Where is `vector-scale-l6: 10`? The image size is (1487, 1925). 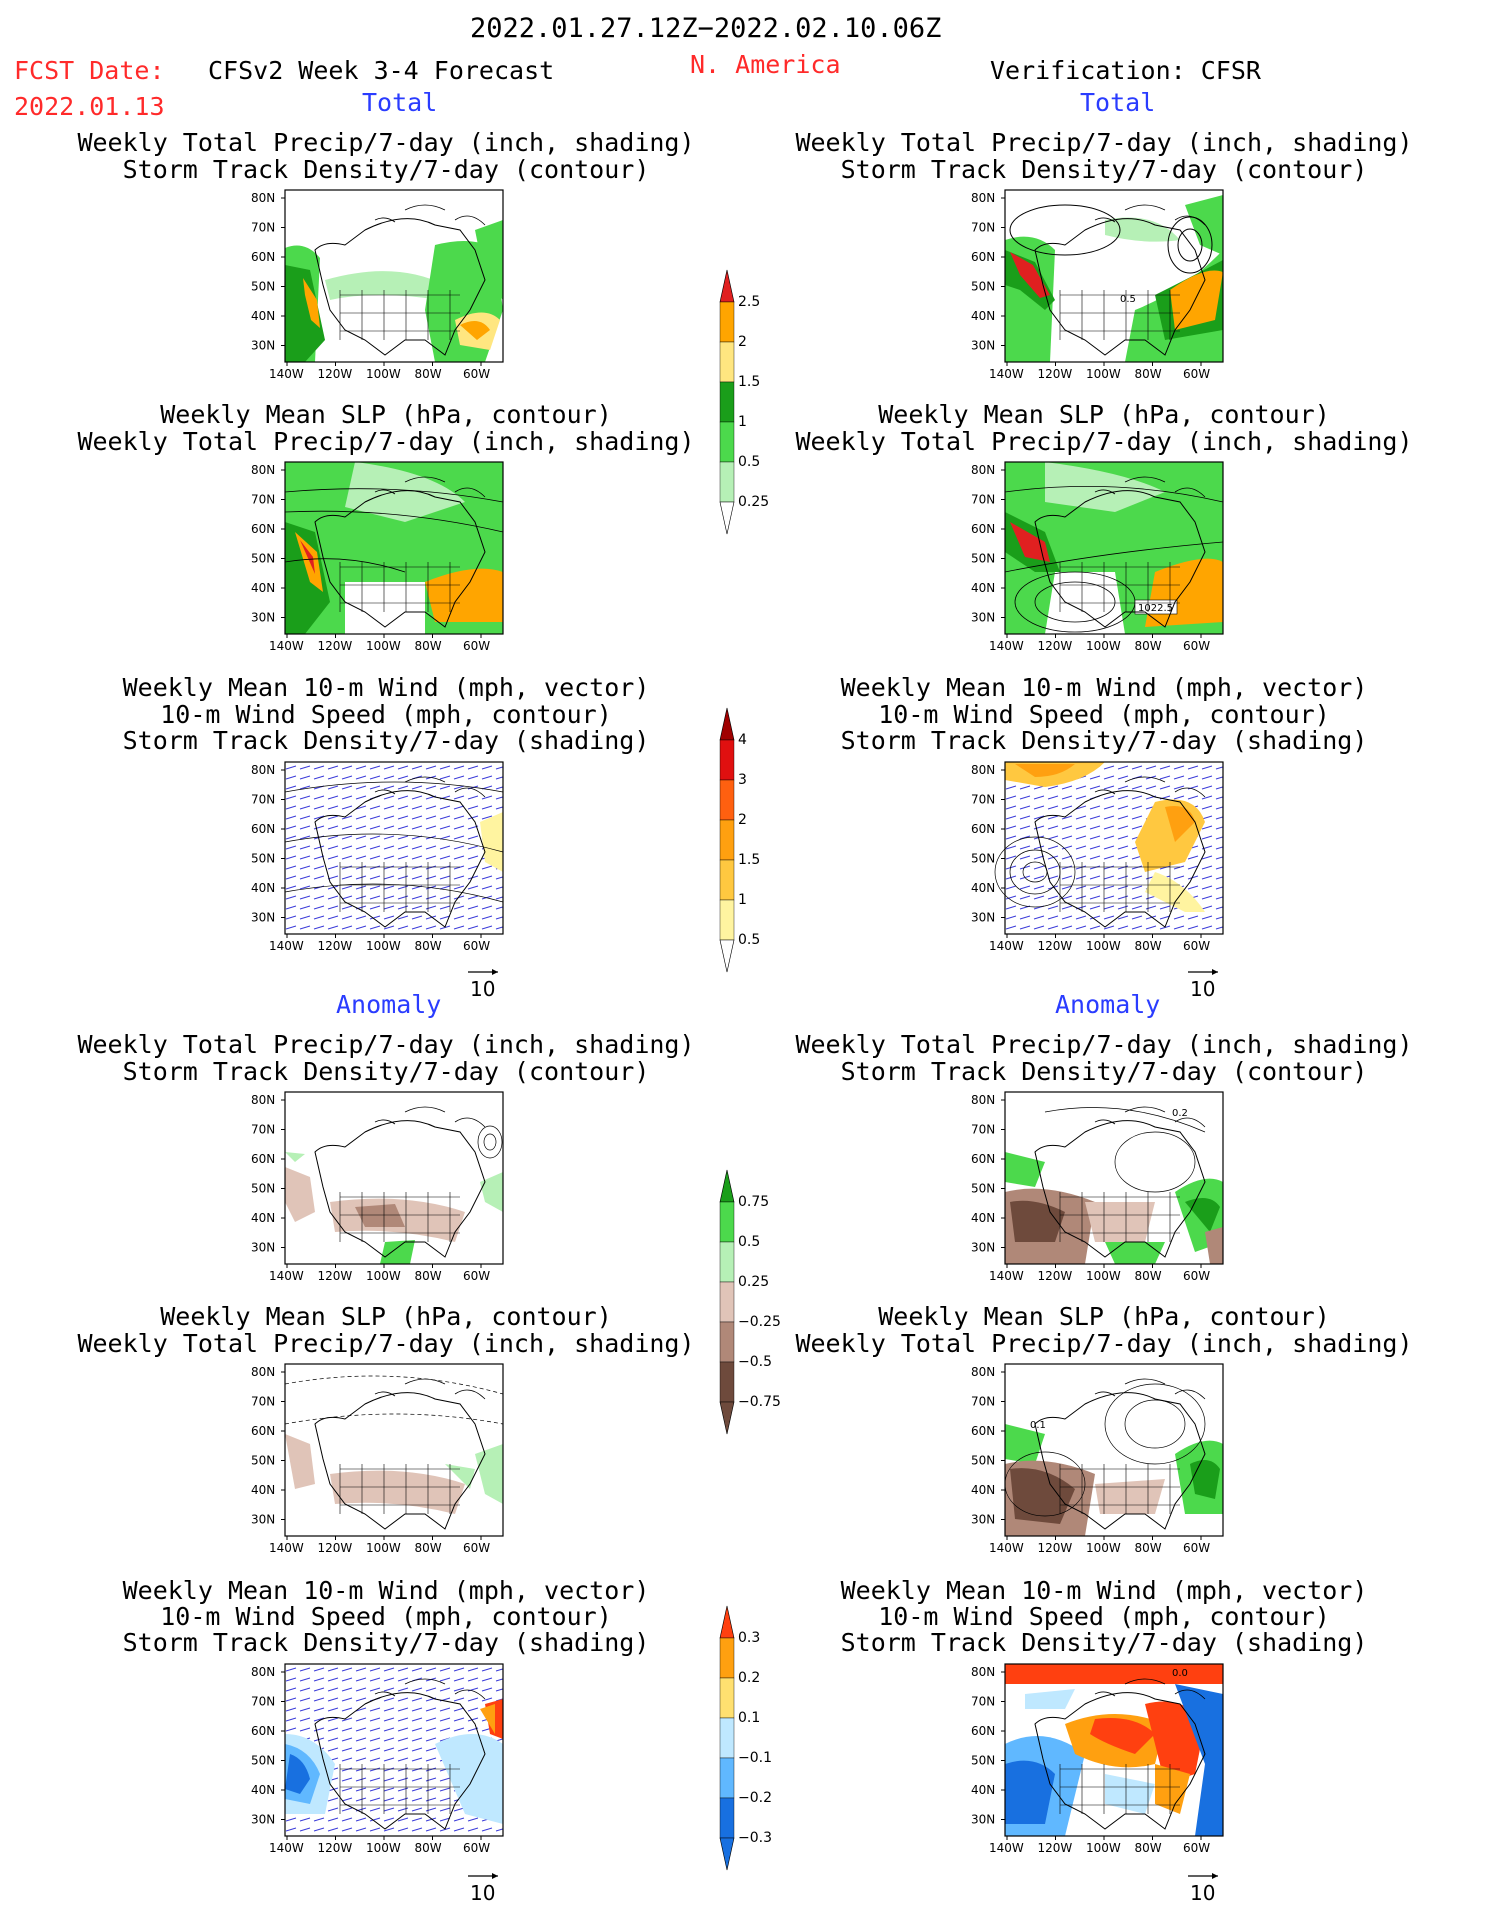
vector-scale-l6: 10 is located at coordinates (482, 1893).